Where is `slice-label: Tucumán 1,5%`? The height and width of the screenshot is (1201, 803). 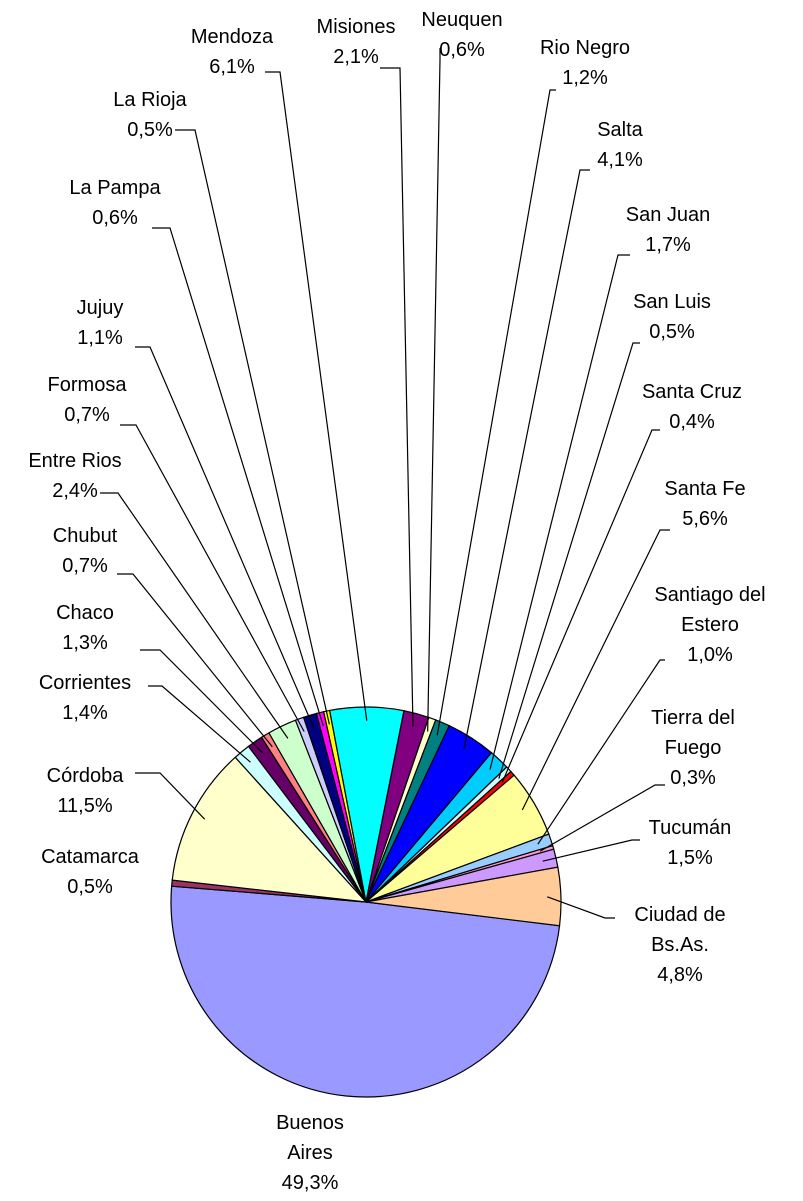 slice-label: Tucumán 1,5% is located at coordinates (690, 843).